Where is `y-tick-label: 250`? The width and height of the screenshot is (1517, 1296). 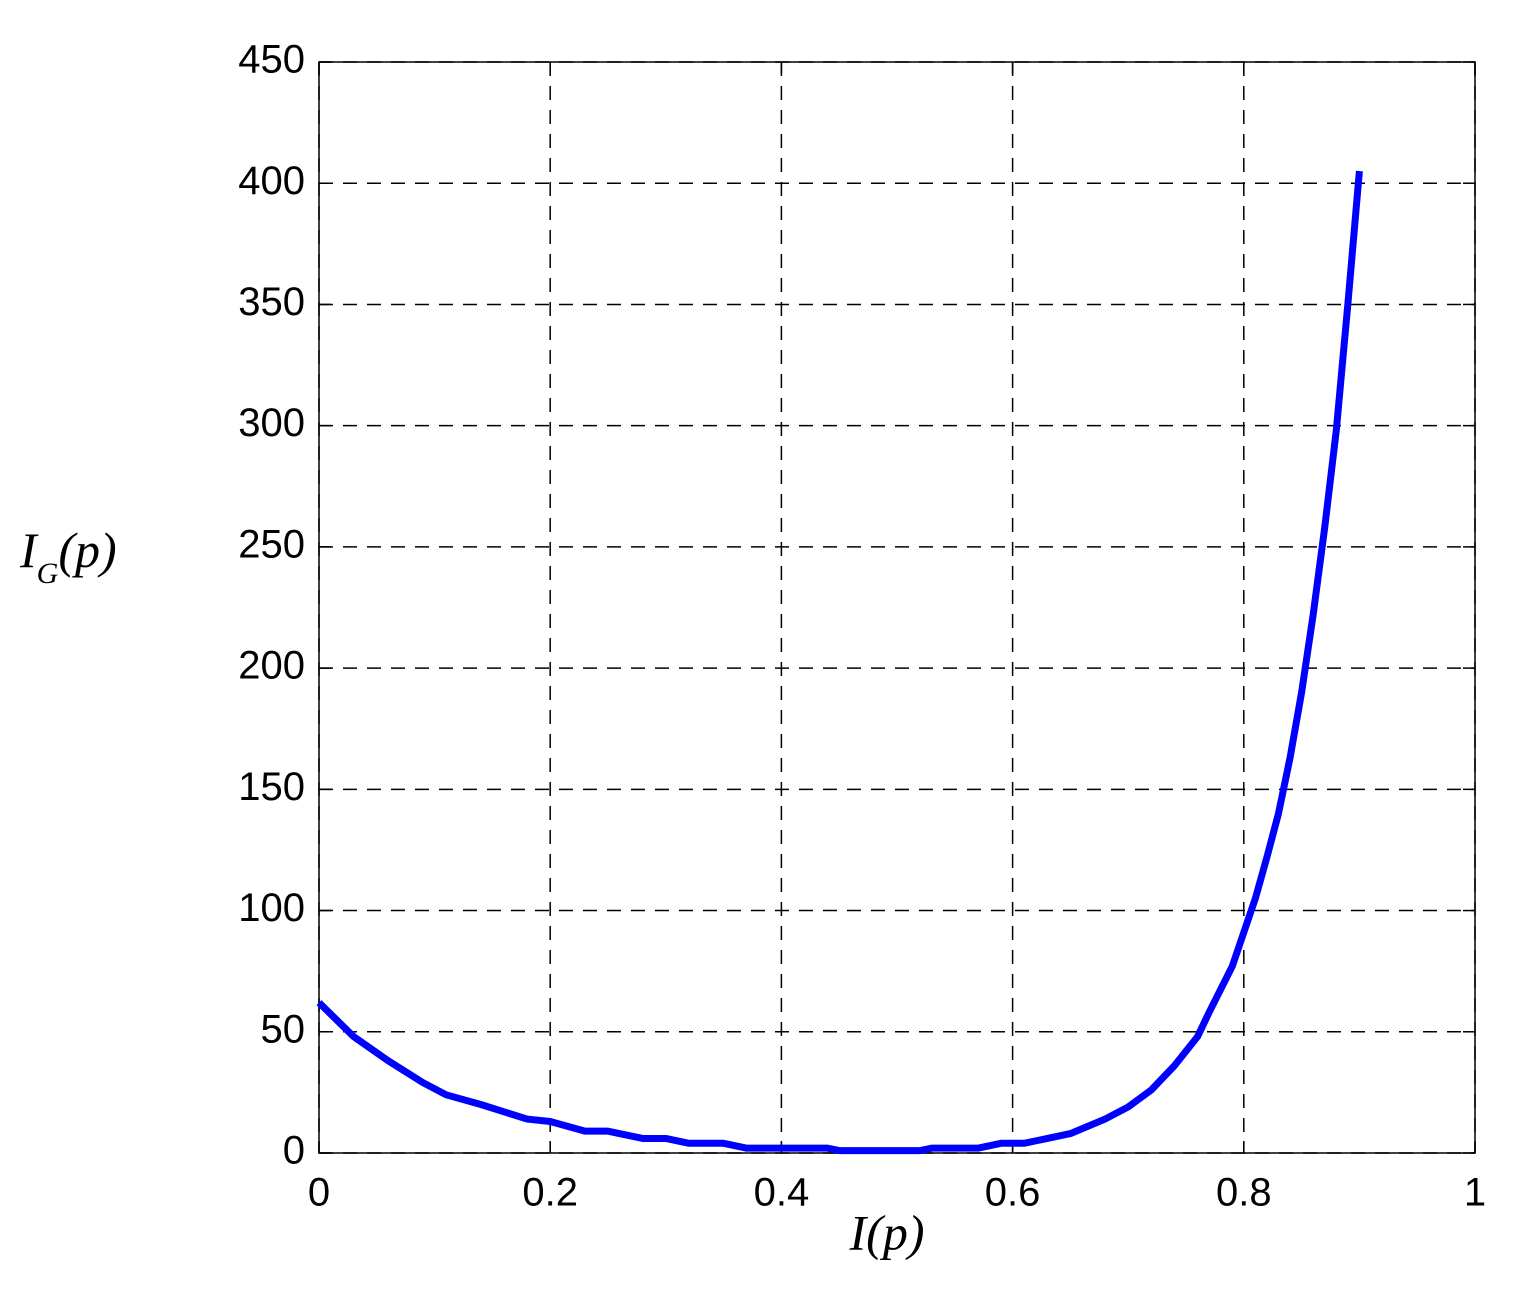 y-tick-label: 250 is located at coordinates (271, 544).